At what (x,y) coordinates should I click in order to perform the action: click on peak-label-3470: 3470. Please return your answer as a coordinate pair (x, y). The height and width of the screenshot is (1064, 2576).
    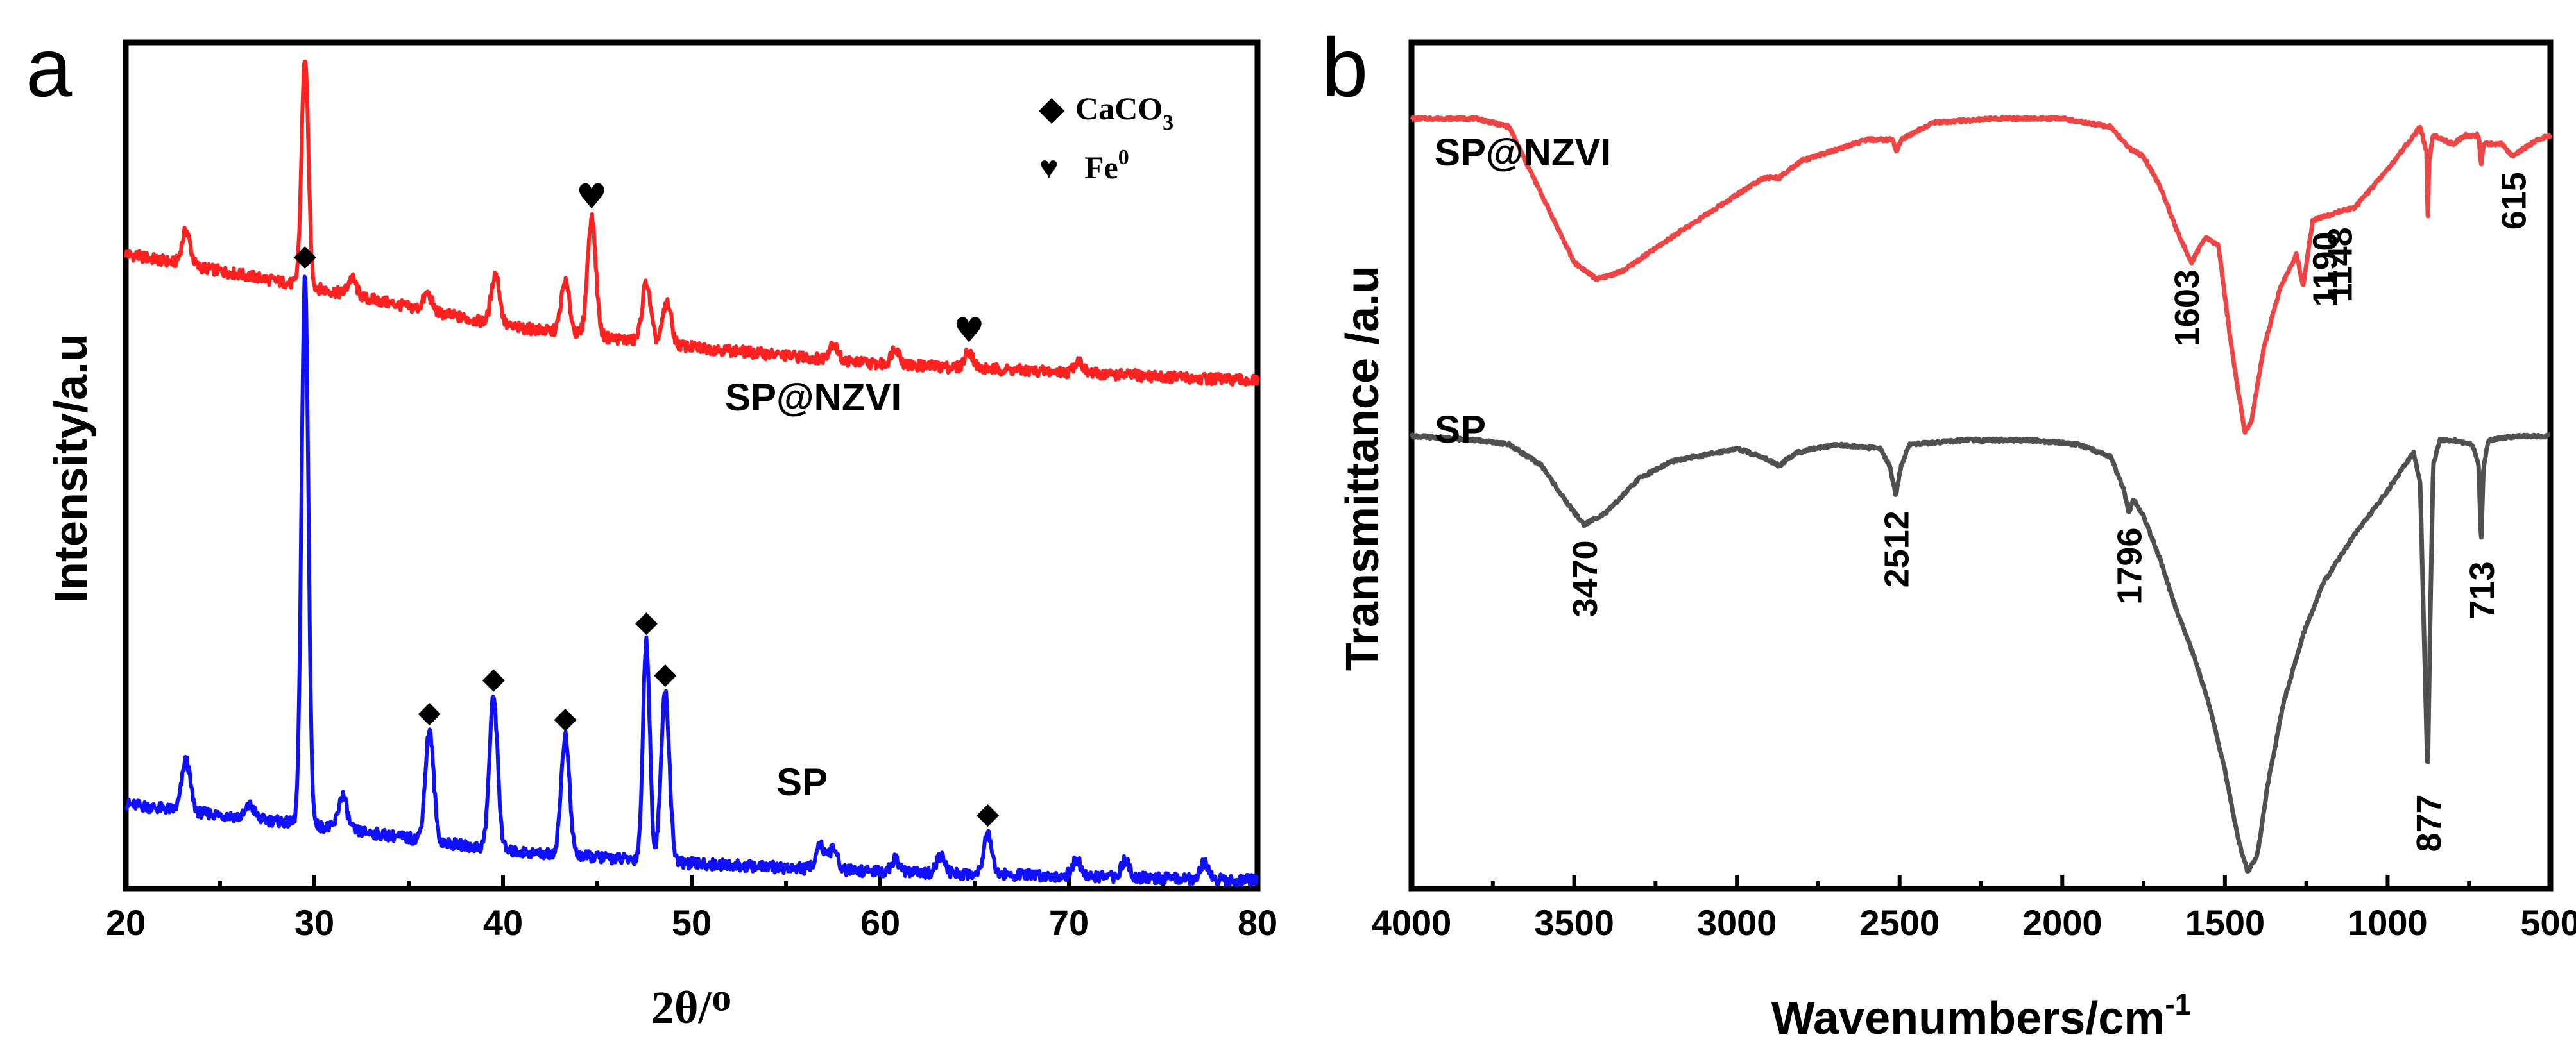
    Looking at the image, I should click on (1586, 578).